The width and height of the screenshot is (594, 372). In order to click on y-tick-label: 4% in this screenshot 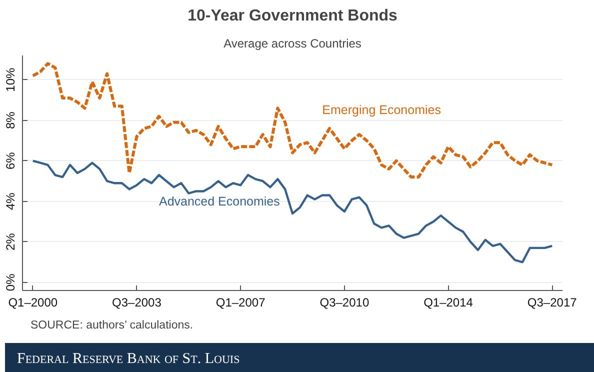, I will do `click(11, 201)`.